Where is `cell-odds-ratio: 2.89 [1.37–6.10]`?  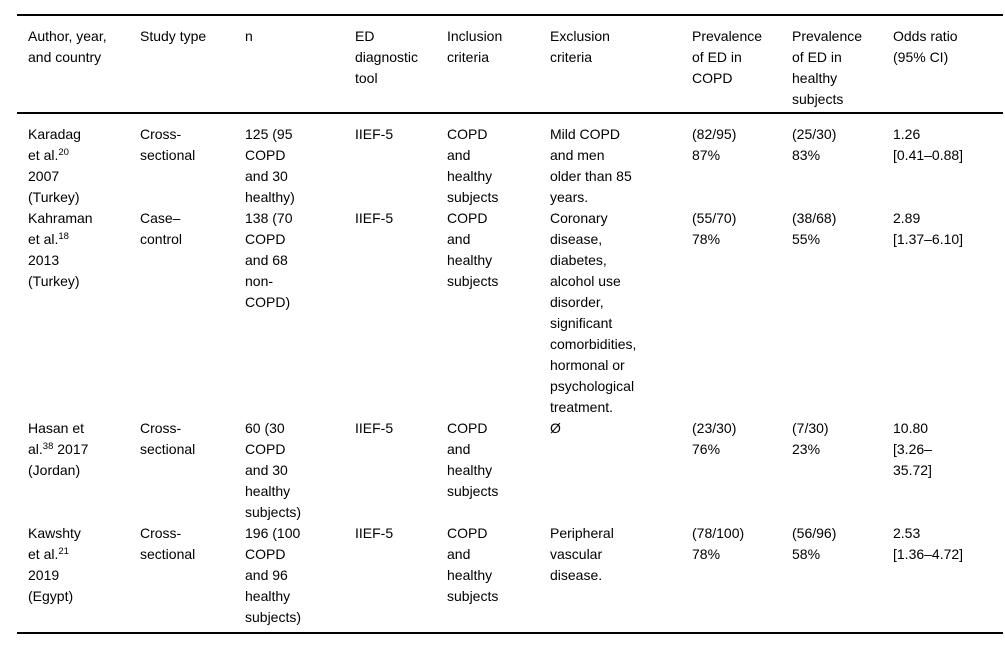 cell-odds-ratio: 2.89 [1.37–6.10] is located at coordinates (928, 228).